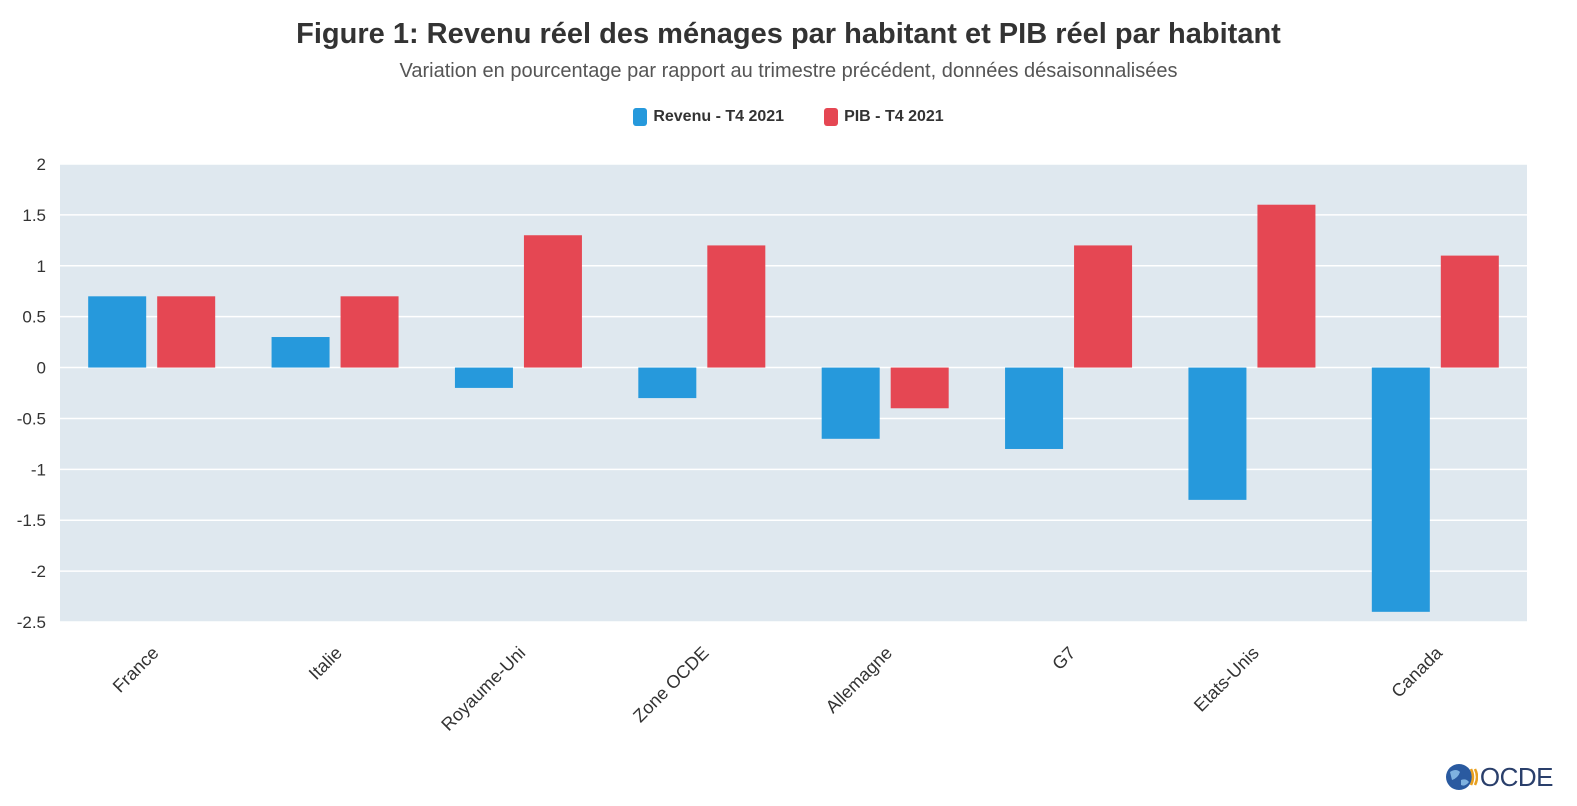 The height and width of the screenshot is (806, 1577). What do you see at coordinates (640, 117) in the screenshot?
I see `legend-swatch-revenu` at bounding box center [640, 117].